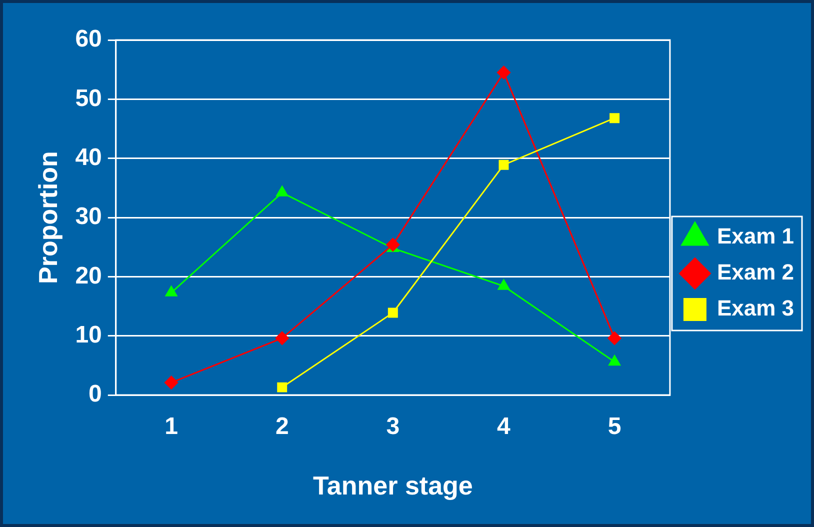  What do you see at coordinates (615, 426) in the screenshot?
I see `x-tick-label: 5` at bounding box center [615, 426].